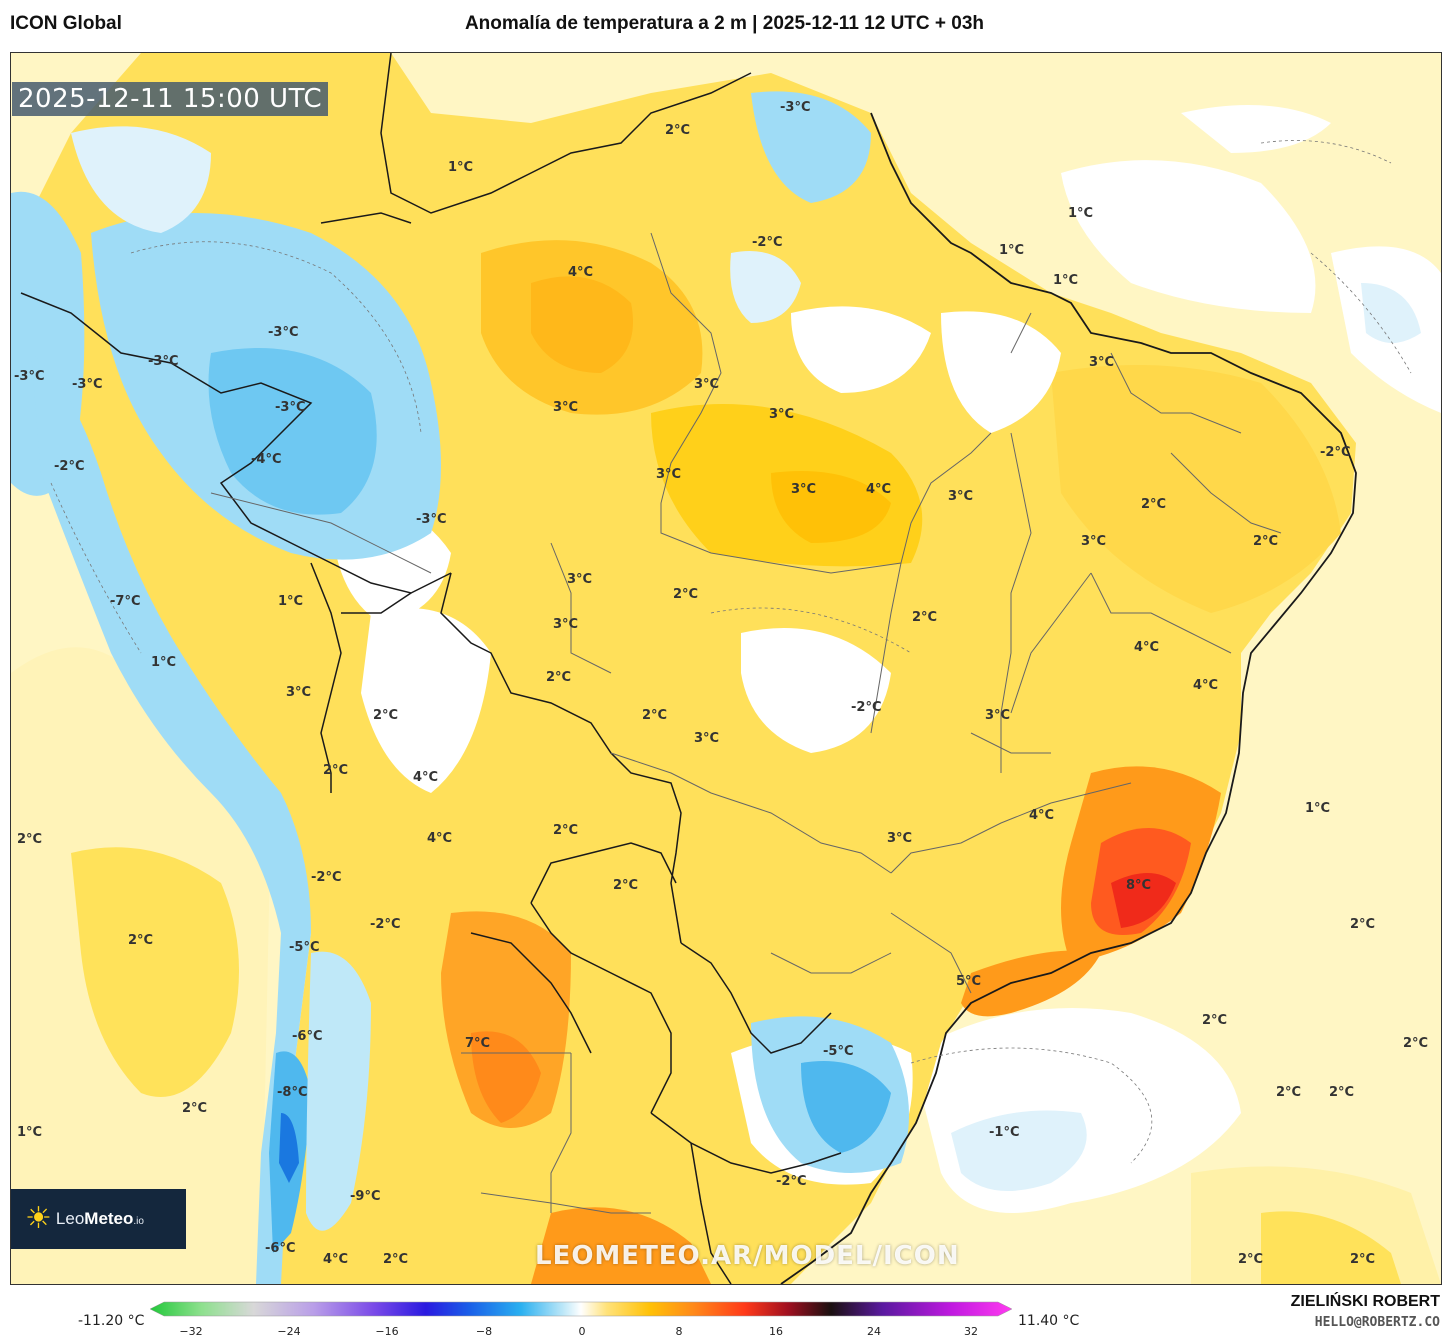 Image resolution: width=1449 pixels, height=1339 pixels. I want to click on valid-time-badge: 2025-12-11 15:00 UTC, so click(170, 99).